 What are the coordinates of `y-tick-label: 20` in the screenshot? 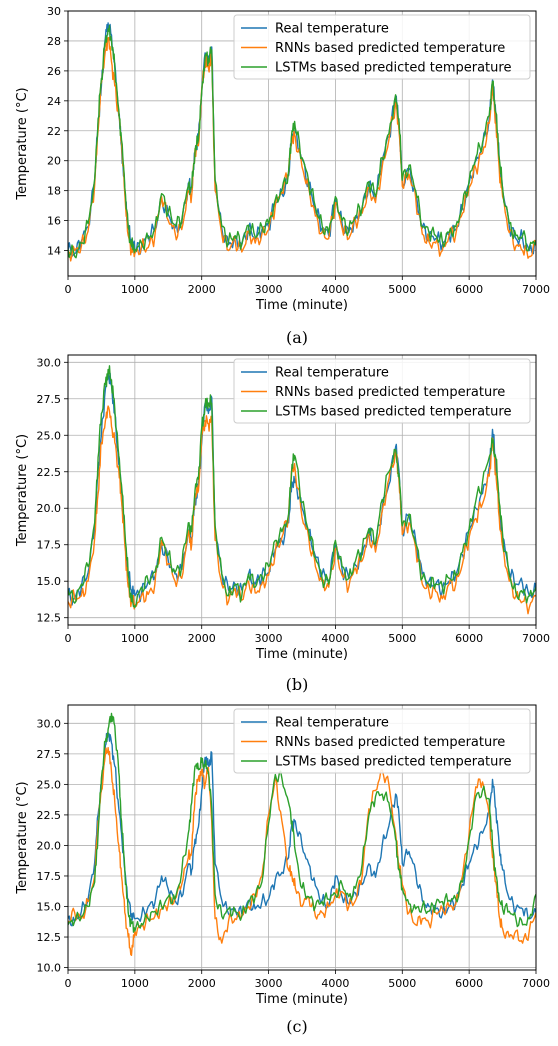 It's located at (54, 161).